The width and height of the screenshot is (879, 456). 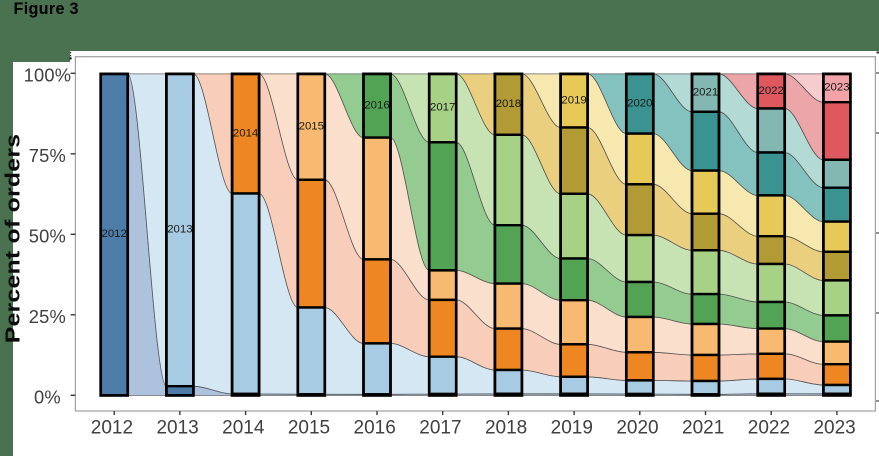 What do you see at coordinates (47, 316) in the screenshot?
I see `svg-text: 25%` at bounding box center [47, 316].